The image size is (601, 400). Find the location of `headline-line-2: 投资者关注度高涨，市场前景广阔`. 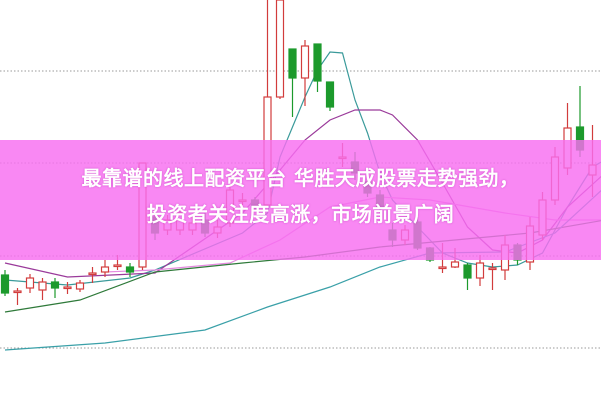

headline-line-2: 投资者关注度高涨，市场前景广阔 is located at coordinates (300, 214).